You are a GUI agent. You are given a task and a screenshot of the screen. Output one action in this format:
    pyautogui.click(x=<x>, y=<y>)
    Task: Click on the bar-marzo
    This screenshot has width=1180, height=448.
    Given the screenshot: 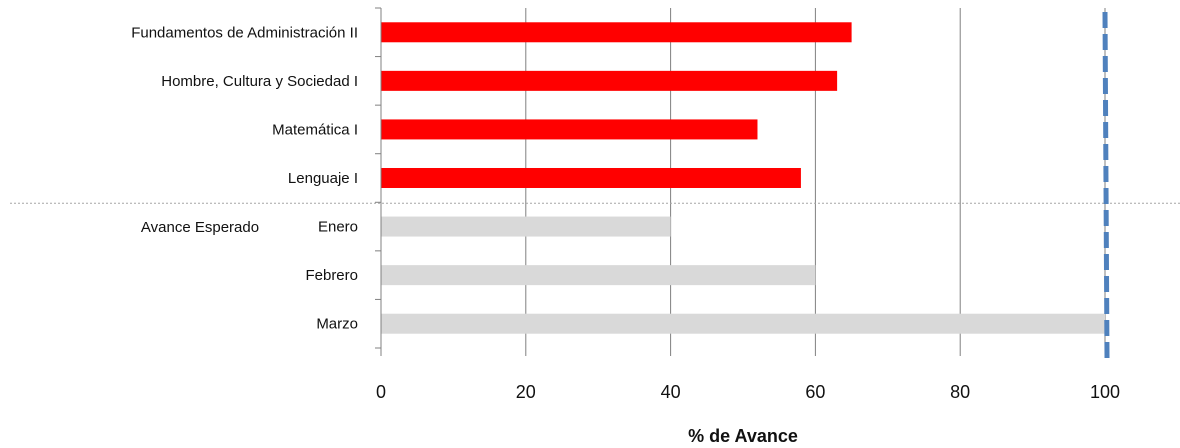 What is the action you would take?
    pyautogui.click(x=743, y=324)
    